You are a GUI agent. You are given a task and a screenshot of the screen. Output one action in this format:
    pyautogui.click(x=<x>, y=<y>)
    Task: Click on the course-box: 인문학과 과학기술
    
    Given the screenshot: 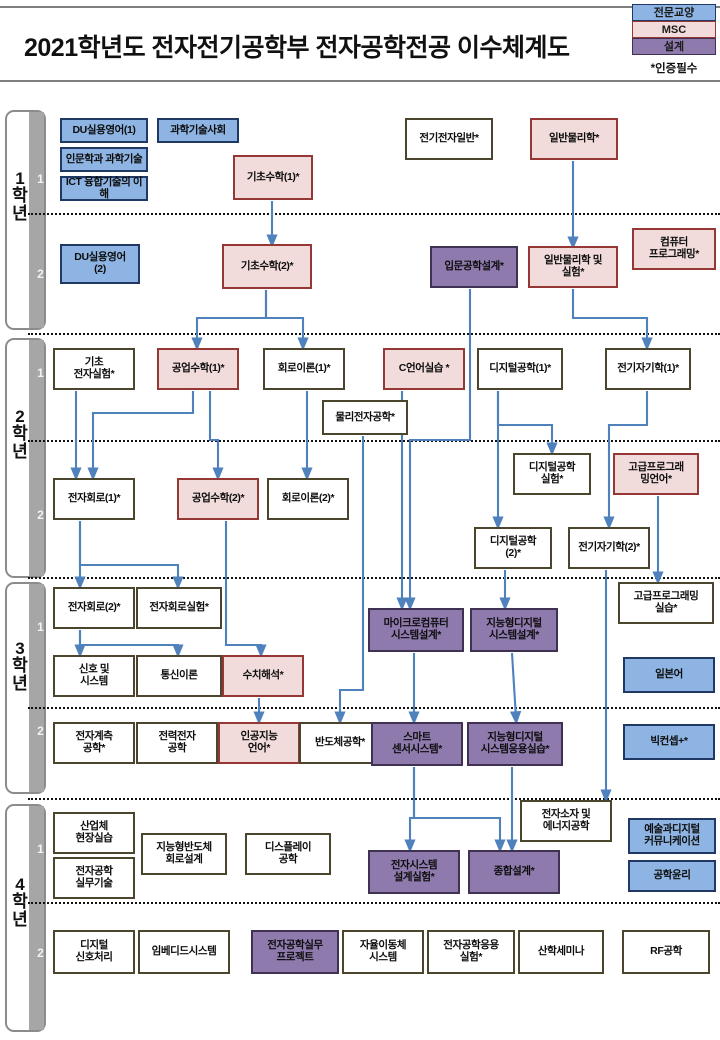 What is the action you would take?
    pyautogui.click(x=104, y=159)
    